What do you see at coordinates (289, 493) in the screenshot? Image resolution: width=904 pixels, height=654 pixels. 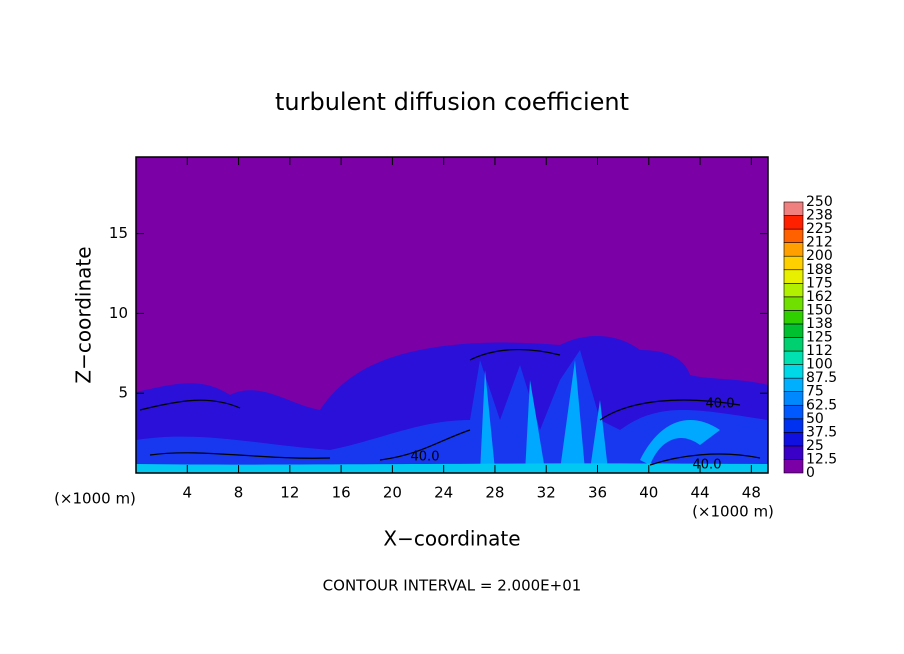 I see `x-tick-label: 12` at bounding box center [289, 493].